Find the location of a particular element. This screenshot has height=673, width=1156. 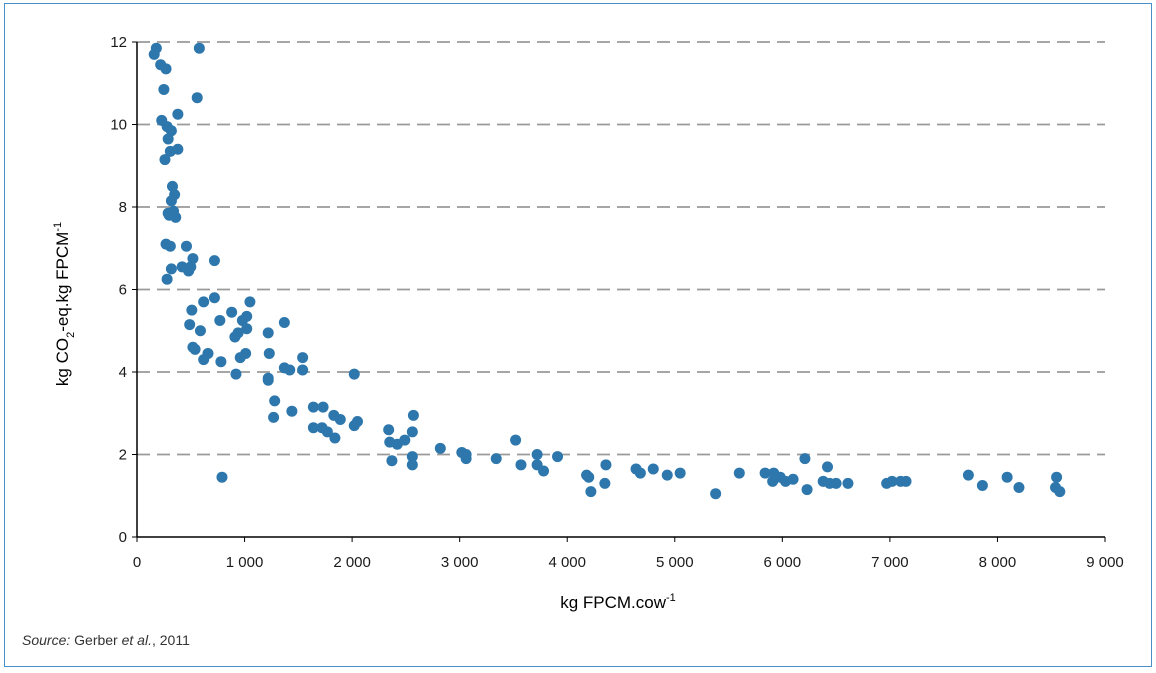

x-axis-title: kg FPCM.cow-1 is located at coordinates (618, 602).